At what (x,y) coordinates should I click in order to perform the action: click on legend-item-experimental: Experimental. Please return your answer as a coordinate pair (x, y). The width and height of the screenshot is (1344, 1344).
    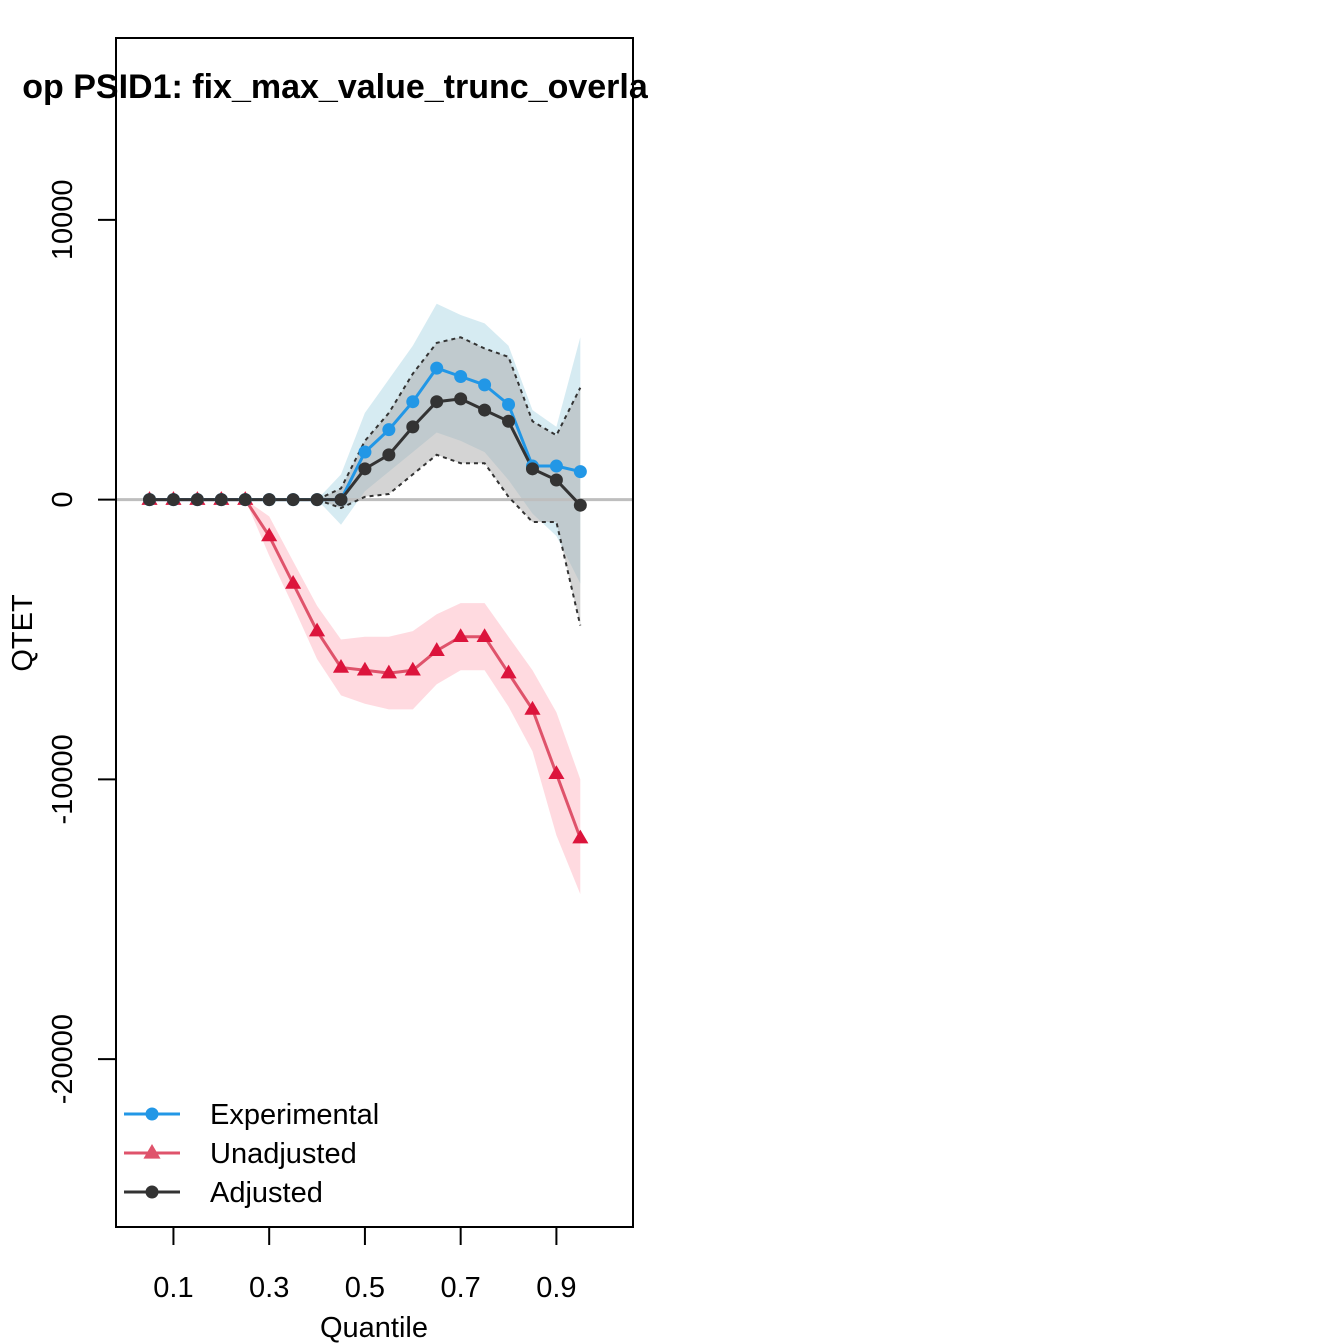
    Looking at the image, I should click on (251, 1115).